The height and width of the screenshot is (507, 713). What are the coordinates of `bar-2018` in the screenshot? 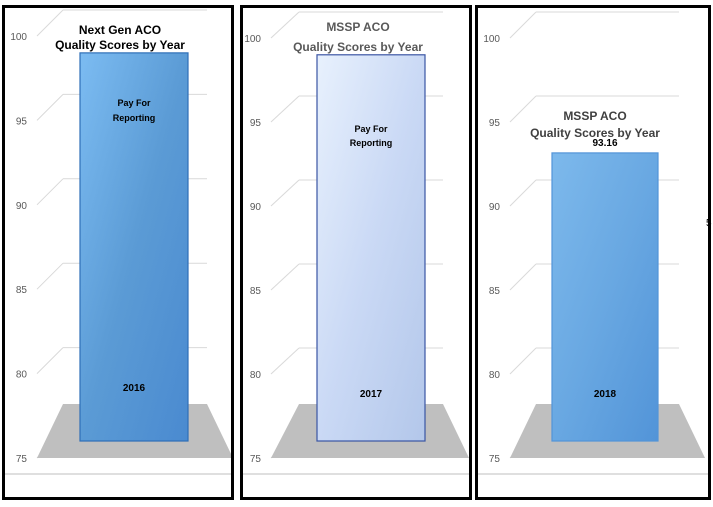 It's located at (605, 297).